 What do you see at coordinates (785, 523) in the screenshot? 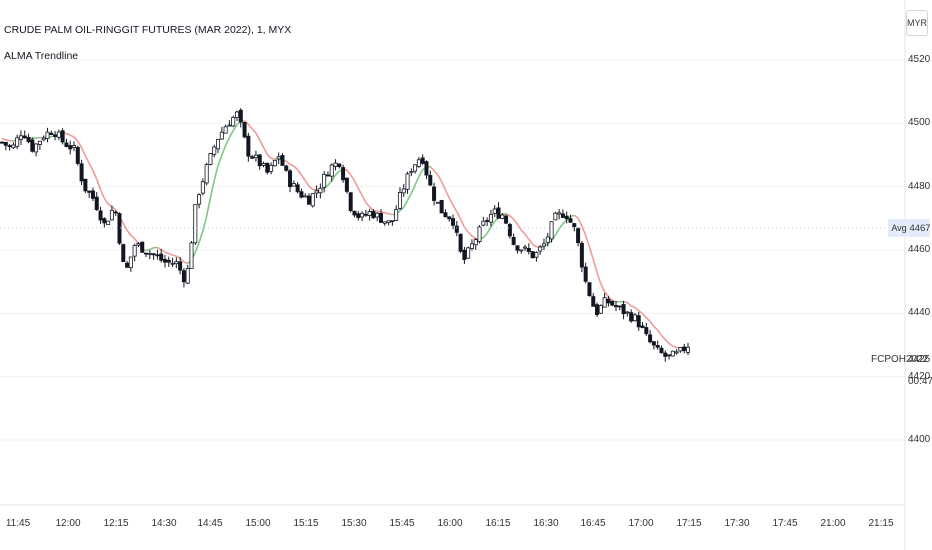
I see `x-tick-label: 17:45` at bounding box center [785, 523].